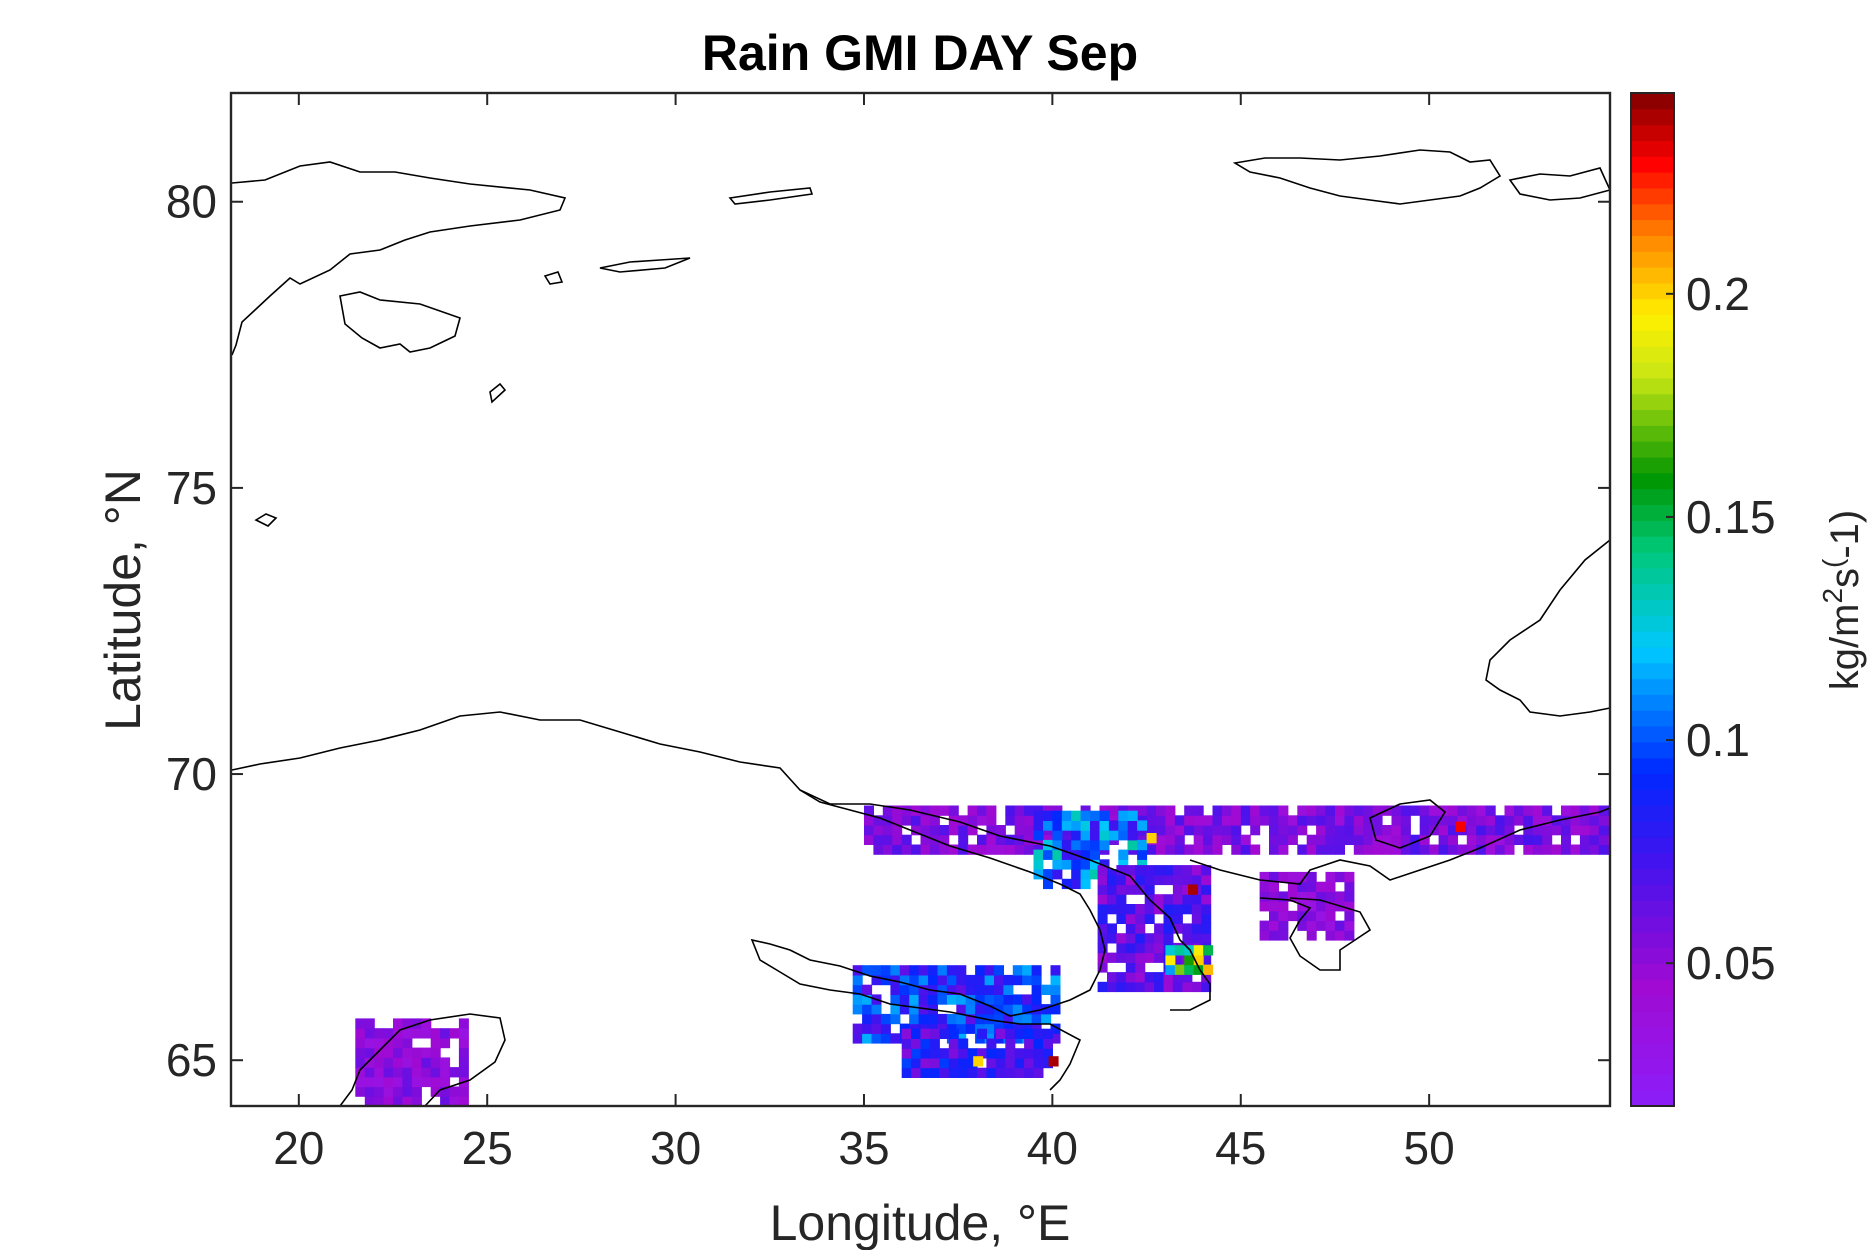 Image resolution: width=1875 pixels, height=1250 pixels. What do you see at coordinates (1193, 889) in the screenshot?
I see `rain-cell-hotspot` at bounding box center [1193, 889].